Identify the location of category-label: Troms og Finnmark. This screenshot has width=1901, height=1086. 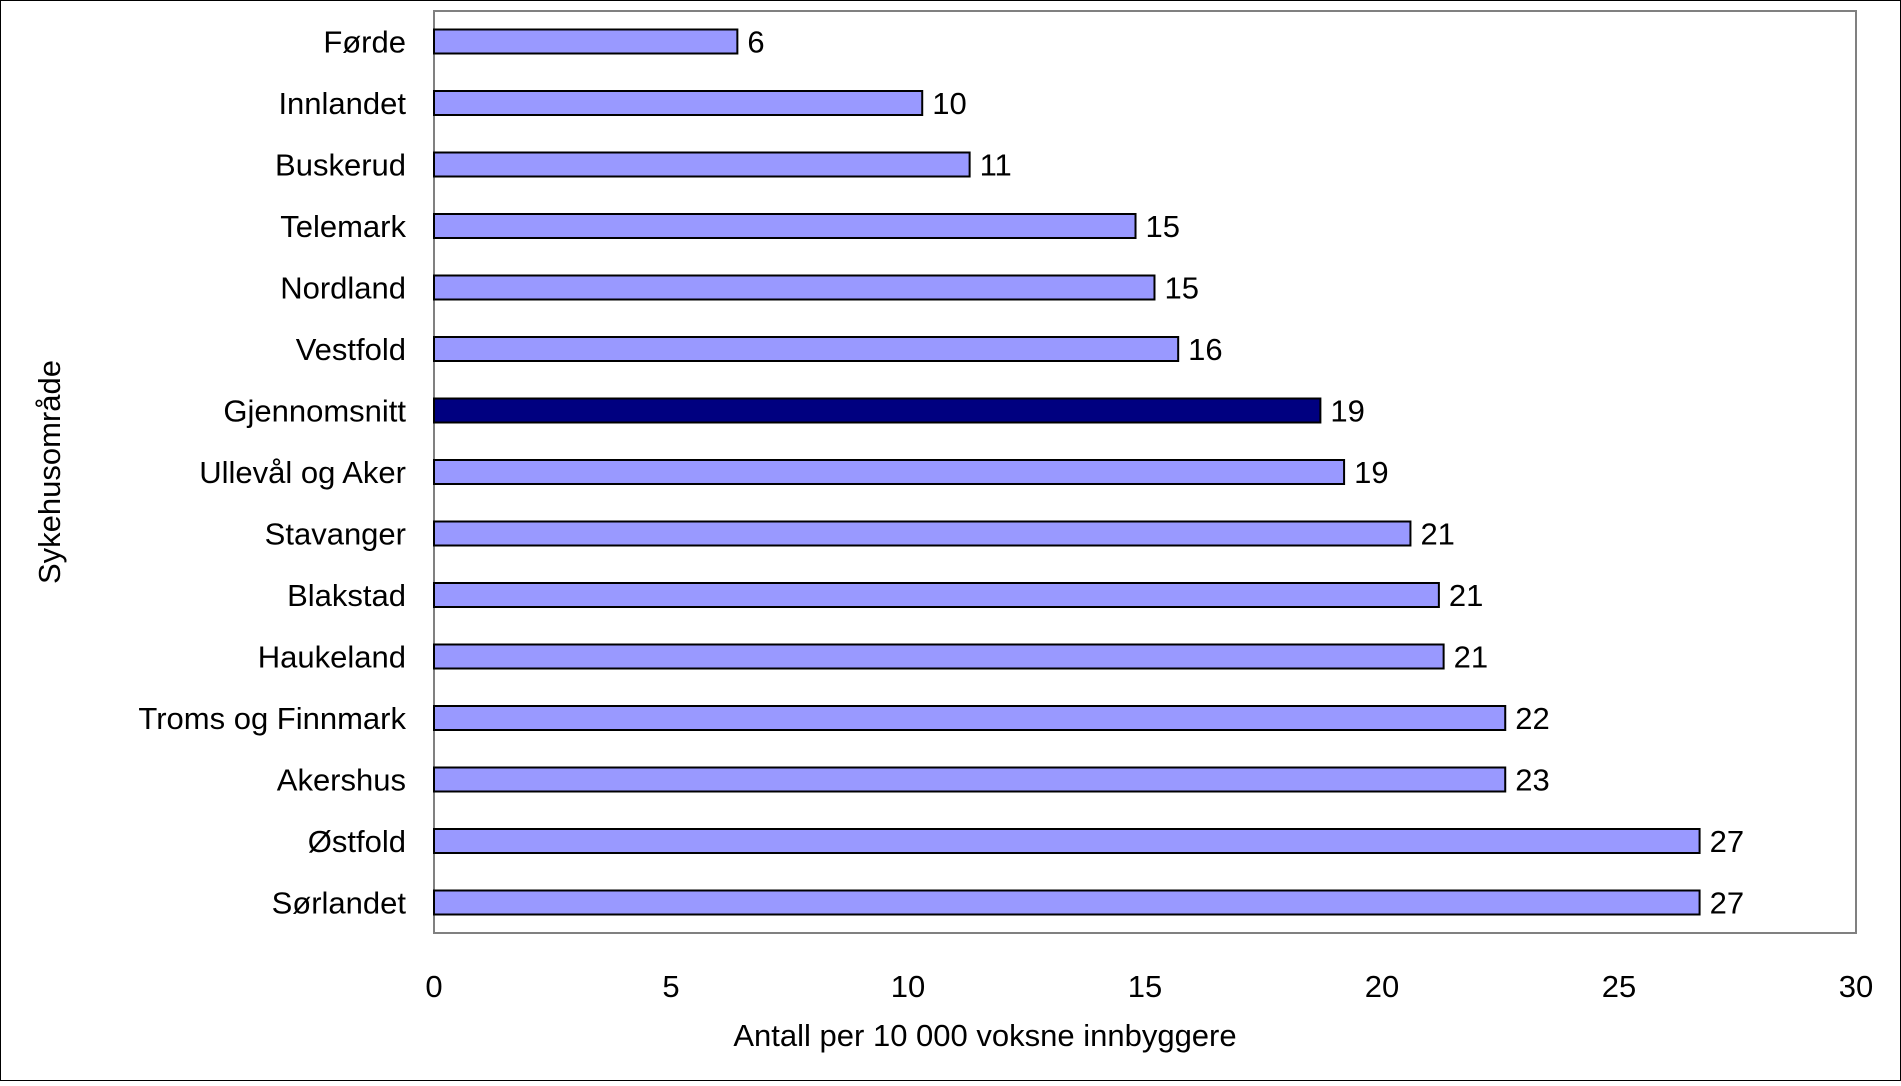
(272, 718).